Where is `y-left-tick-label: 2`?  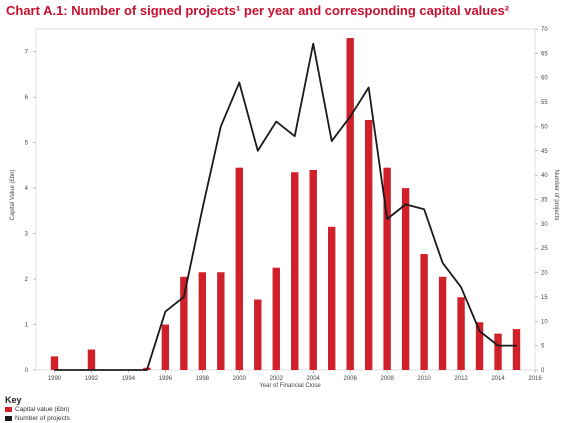 y-left-tick-label: 2 is located at coordinates (27, 280).